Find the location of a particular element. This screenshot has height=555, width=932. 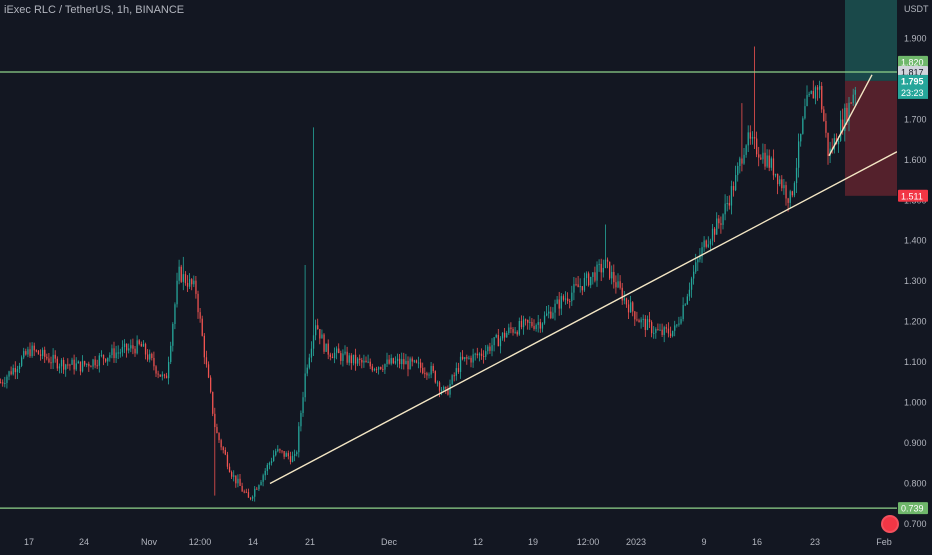

y-tick-label: 1.200 is located at coordinates (915, 322).